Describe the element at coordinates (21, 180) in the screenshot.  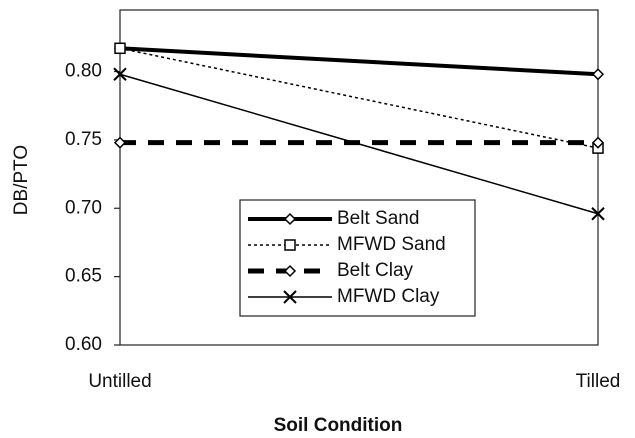
I see `y-axis-label: DB/PTO` at that location.